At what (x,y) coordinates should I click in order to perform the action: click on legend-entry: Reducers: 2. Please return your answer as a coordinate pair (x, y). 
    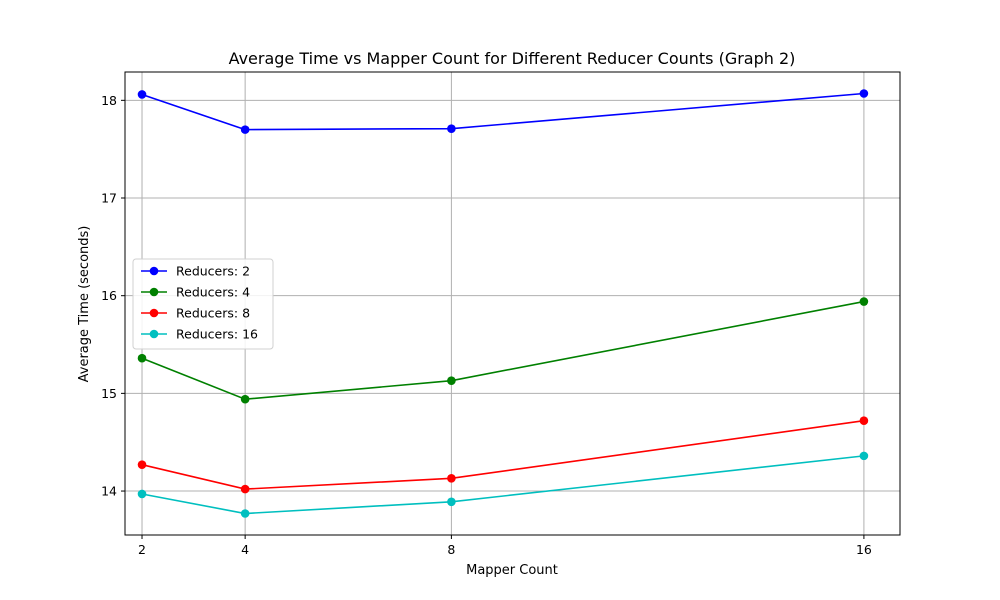
    Looking at the image, I should click on (195, 271).